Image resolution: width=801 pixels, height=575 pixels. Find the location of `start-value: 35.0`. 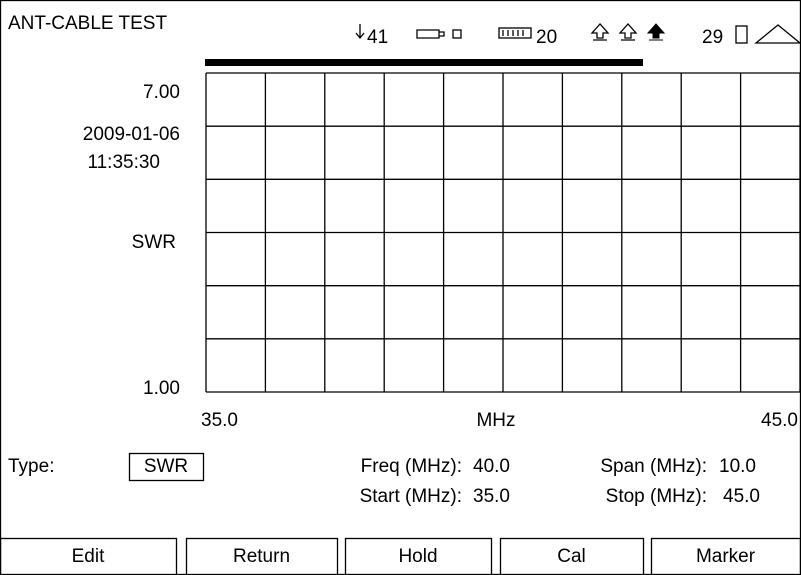

start-value: 35.0 is located at coordinates (491, 496).